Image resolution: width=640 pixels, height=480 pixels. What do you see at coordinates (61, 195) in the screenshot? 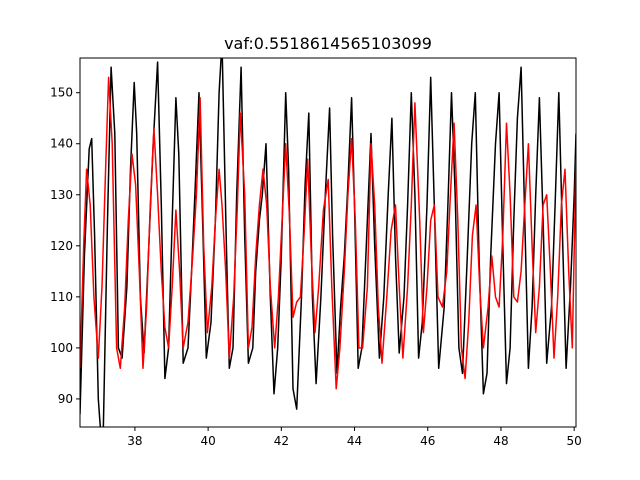
I see `y-tick-label: 130` at bounding box center [61, 195].